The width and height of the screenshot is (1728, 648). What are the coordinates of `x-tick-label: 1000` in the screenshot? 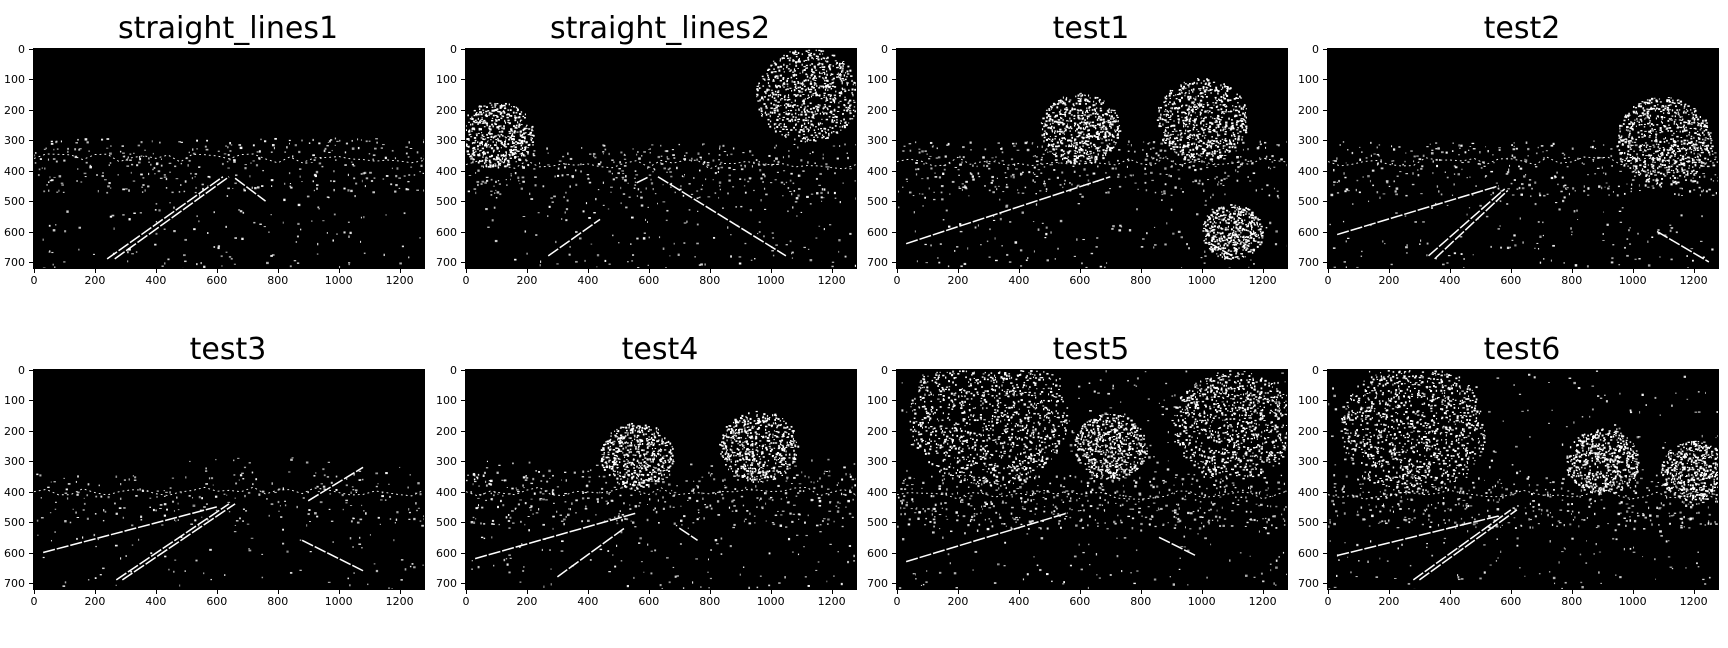 It's located at (770, 280).